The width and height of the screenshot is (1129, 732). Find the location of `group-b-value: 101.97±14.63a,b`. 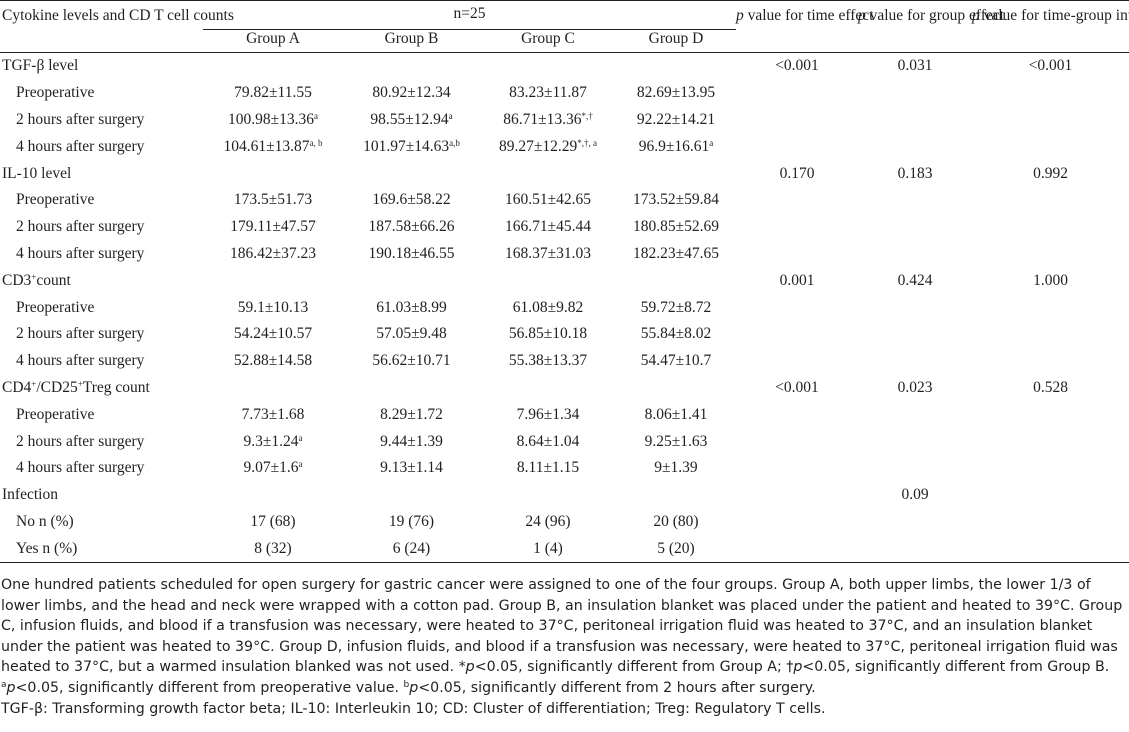

group-b-value: 101.97±14.63a,b is located at coordinates (411, 146).